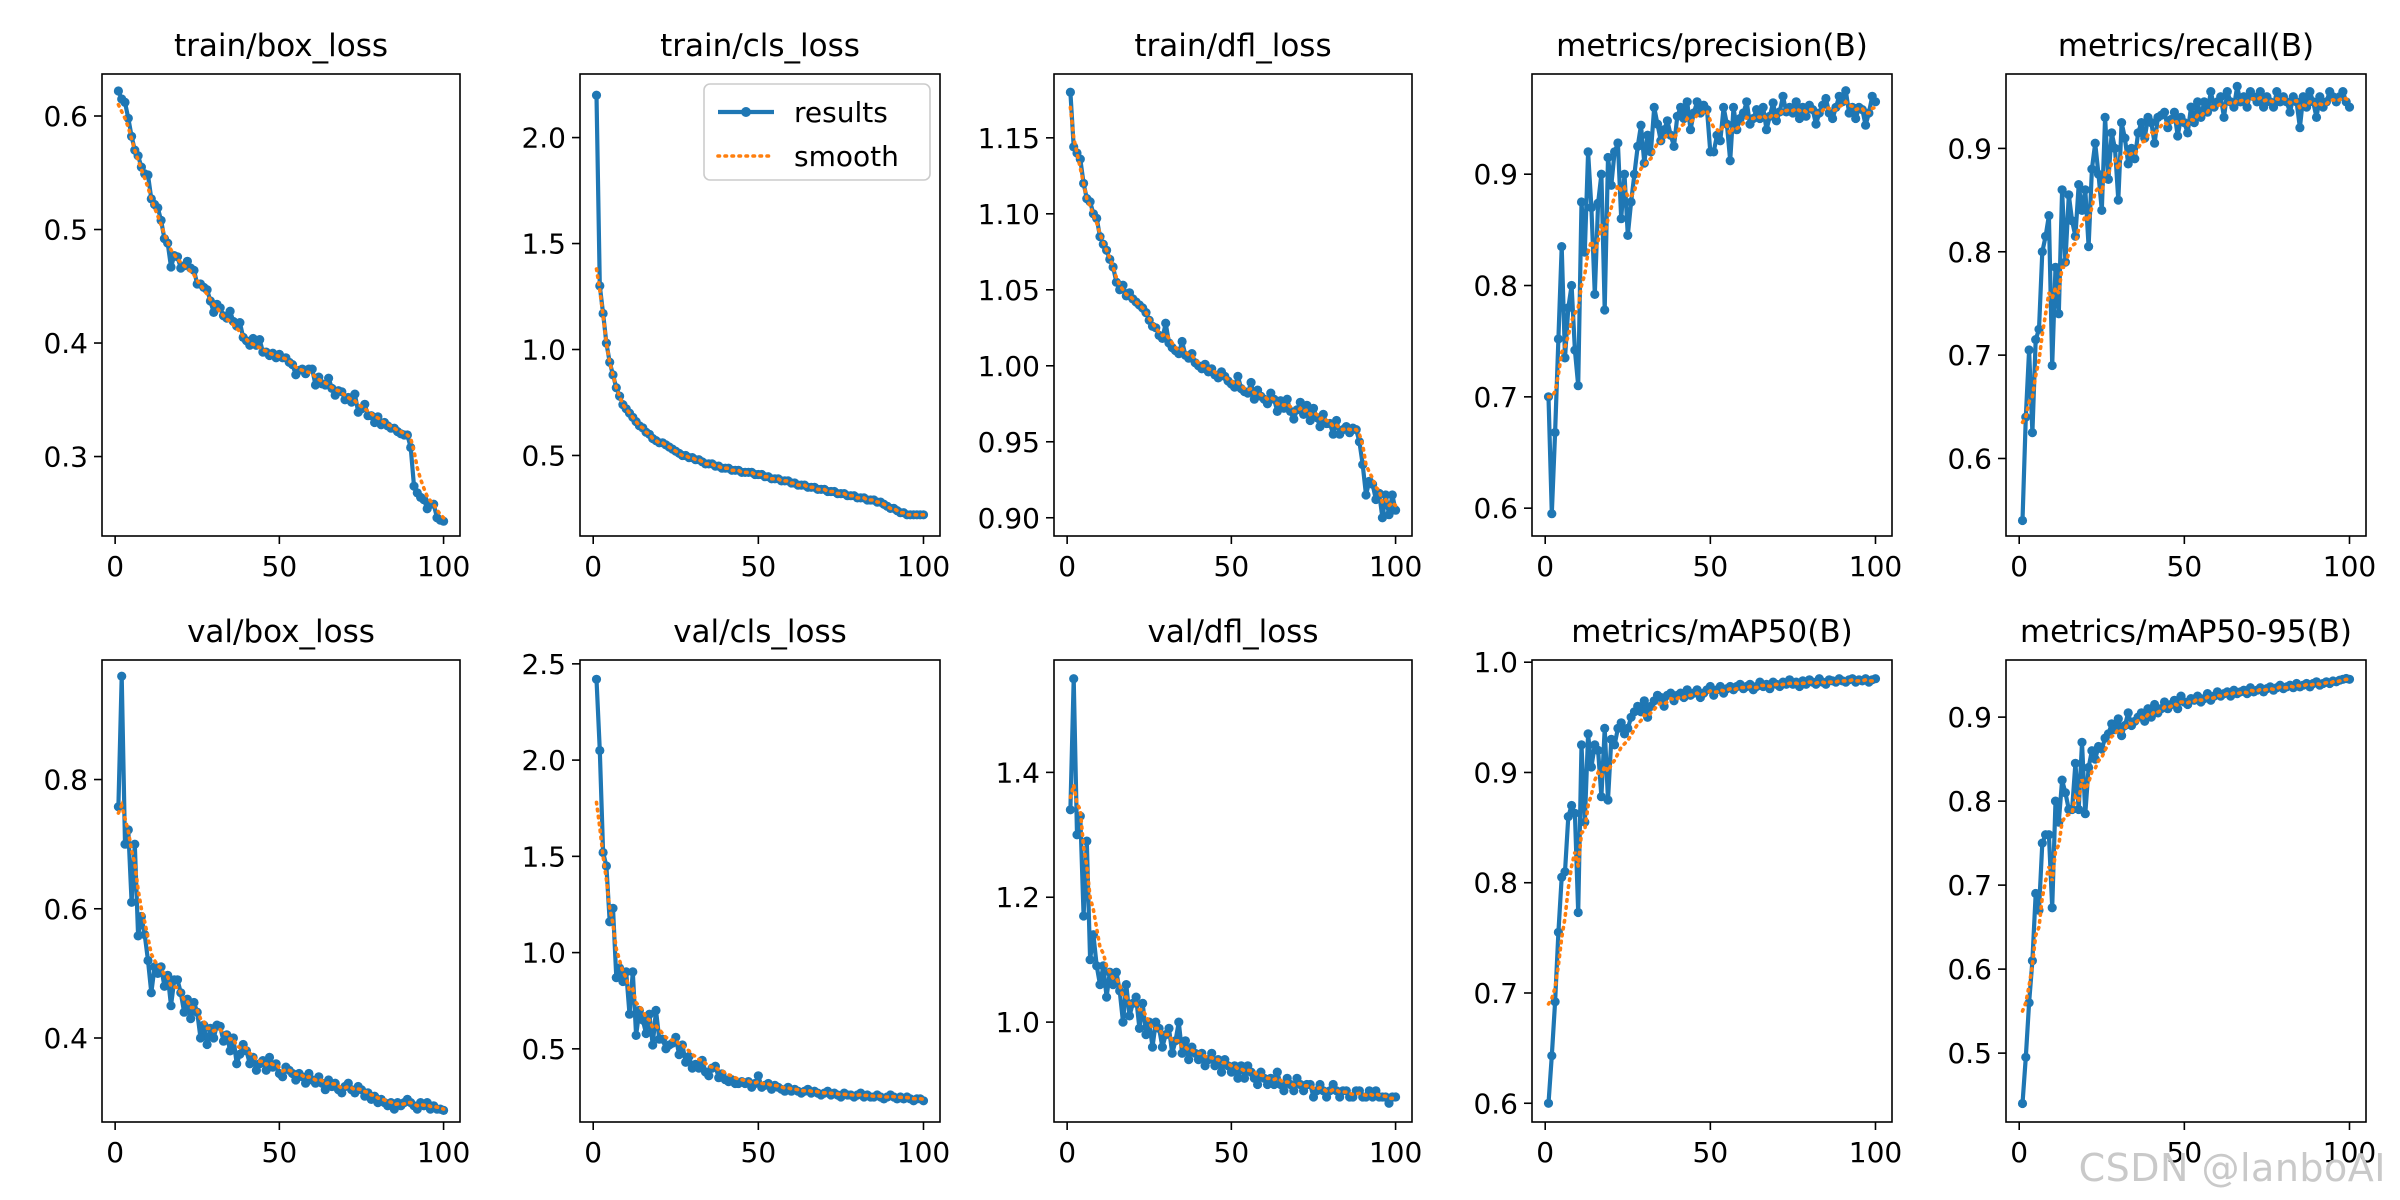 This screenshot has width=2400, height=1200. I want to click on y-tick-label: 0.95, so click(1009, 442).